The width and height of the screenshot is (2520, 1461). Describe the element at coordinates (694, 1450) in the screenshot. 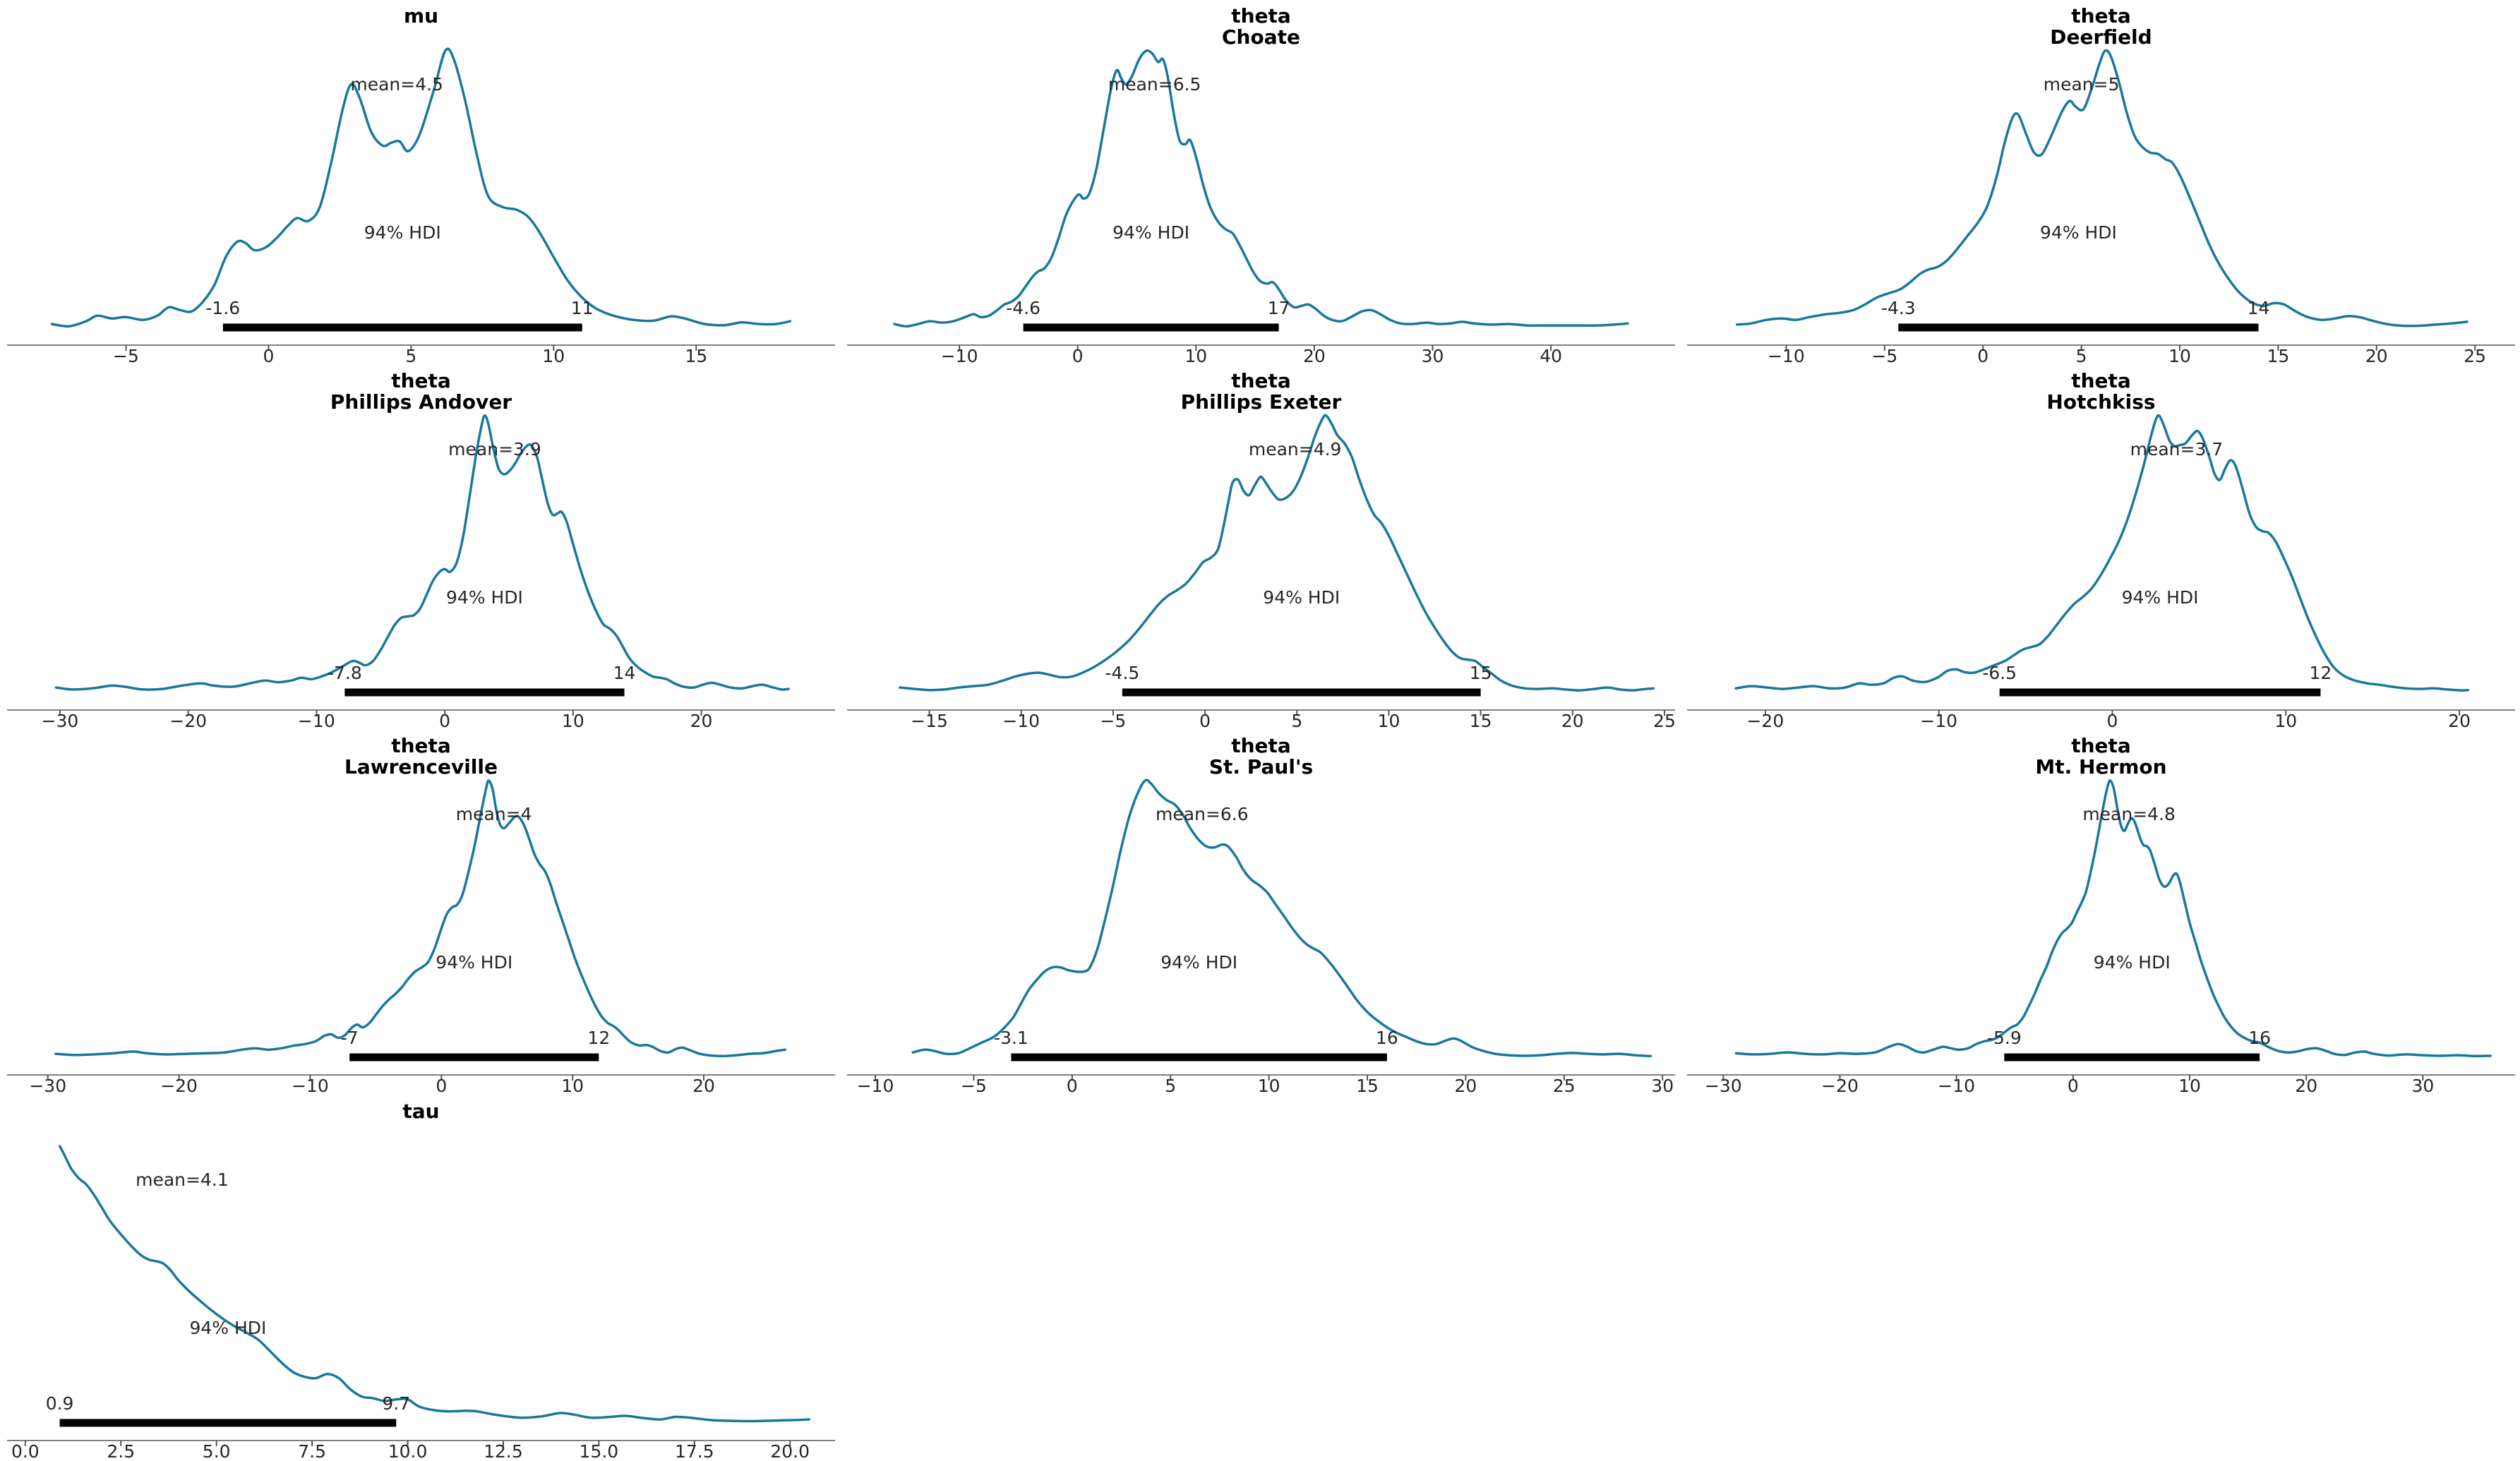

I see `x-tick-label: 17.5` at that location.